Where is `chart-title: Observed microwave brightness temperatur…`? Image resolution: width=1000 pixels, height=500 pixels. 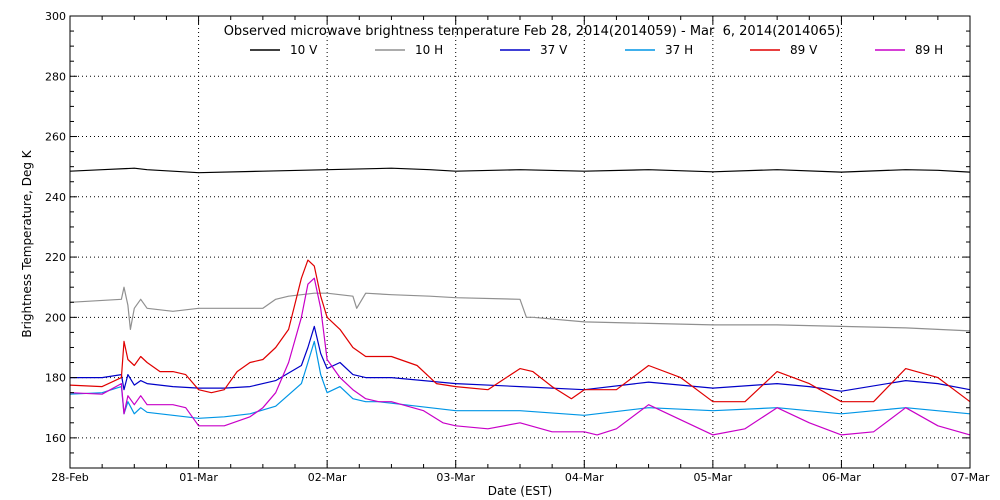 chart-title: Observed microwave brightness temperatur… is located at coordinates (532, 31).